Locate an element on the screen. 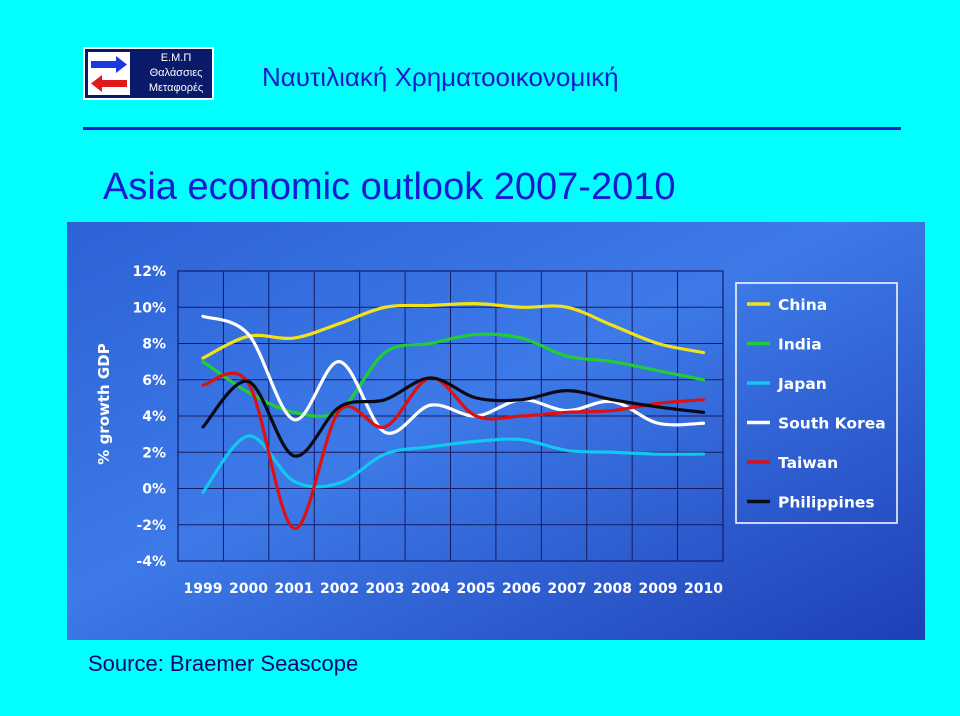 Image resolution: width=960 pixels, height=716 pixels. y-tick-label: 10% is located at coordinates (149, 308).